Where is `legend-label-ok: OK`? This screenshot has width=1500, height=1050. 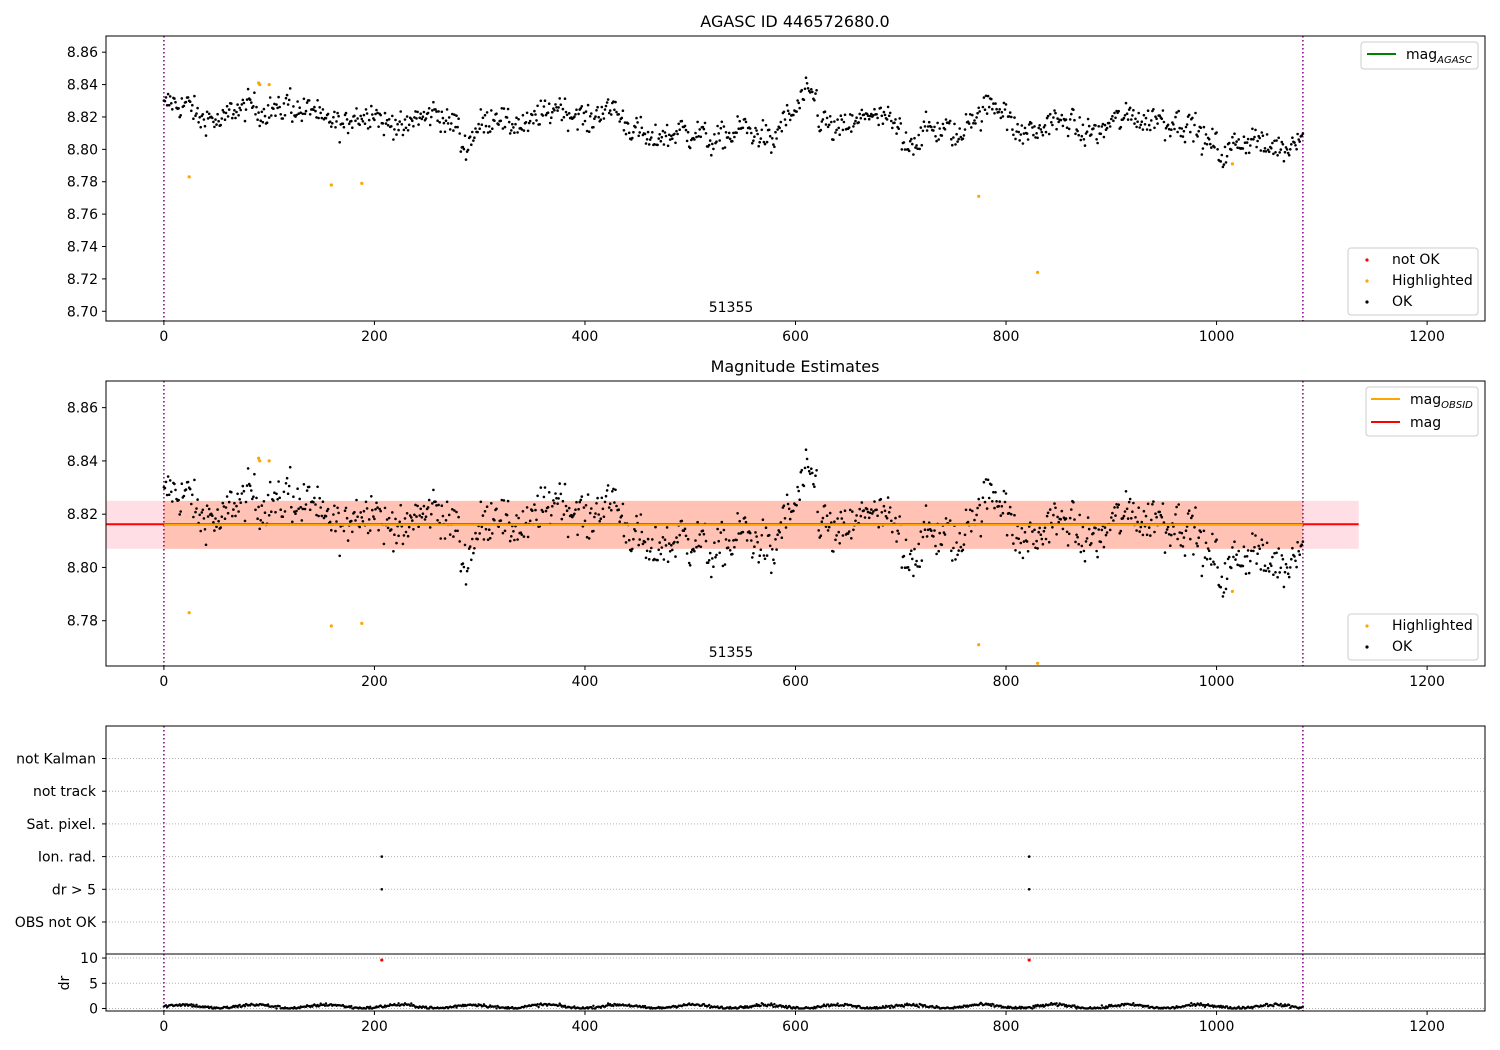
legend-label-ok: OK is located at coordinates (1402, 647).